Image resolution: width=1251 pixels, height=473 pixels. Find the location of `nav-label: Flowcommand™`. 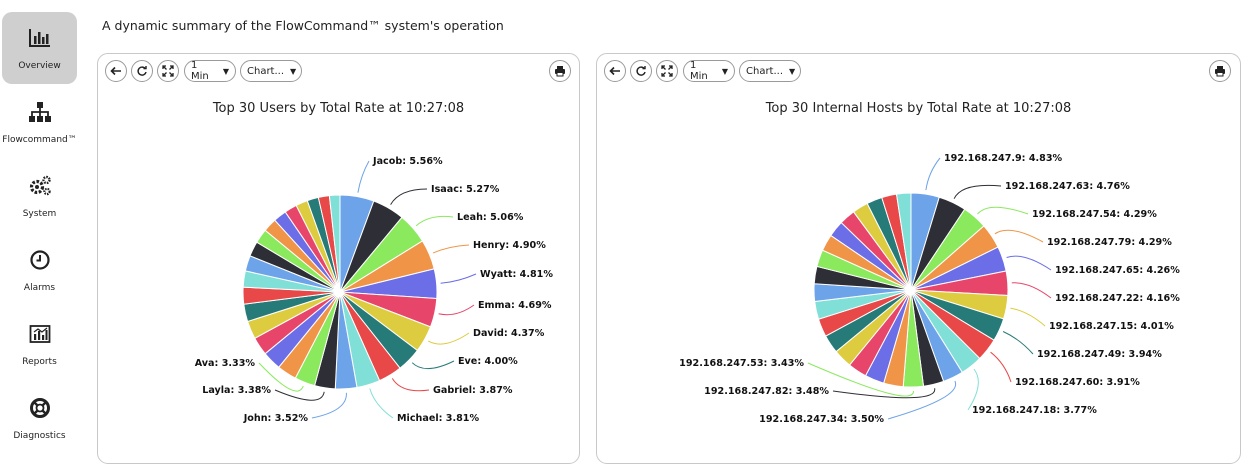

nav-label: Flowcommand™ is located at coordinates (39, 140).